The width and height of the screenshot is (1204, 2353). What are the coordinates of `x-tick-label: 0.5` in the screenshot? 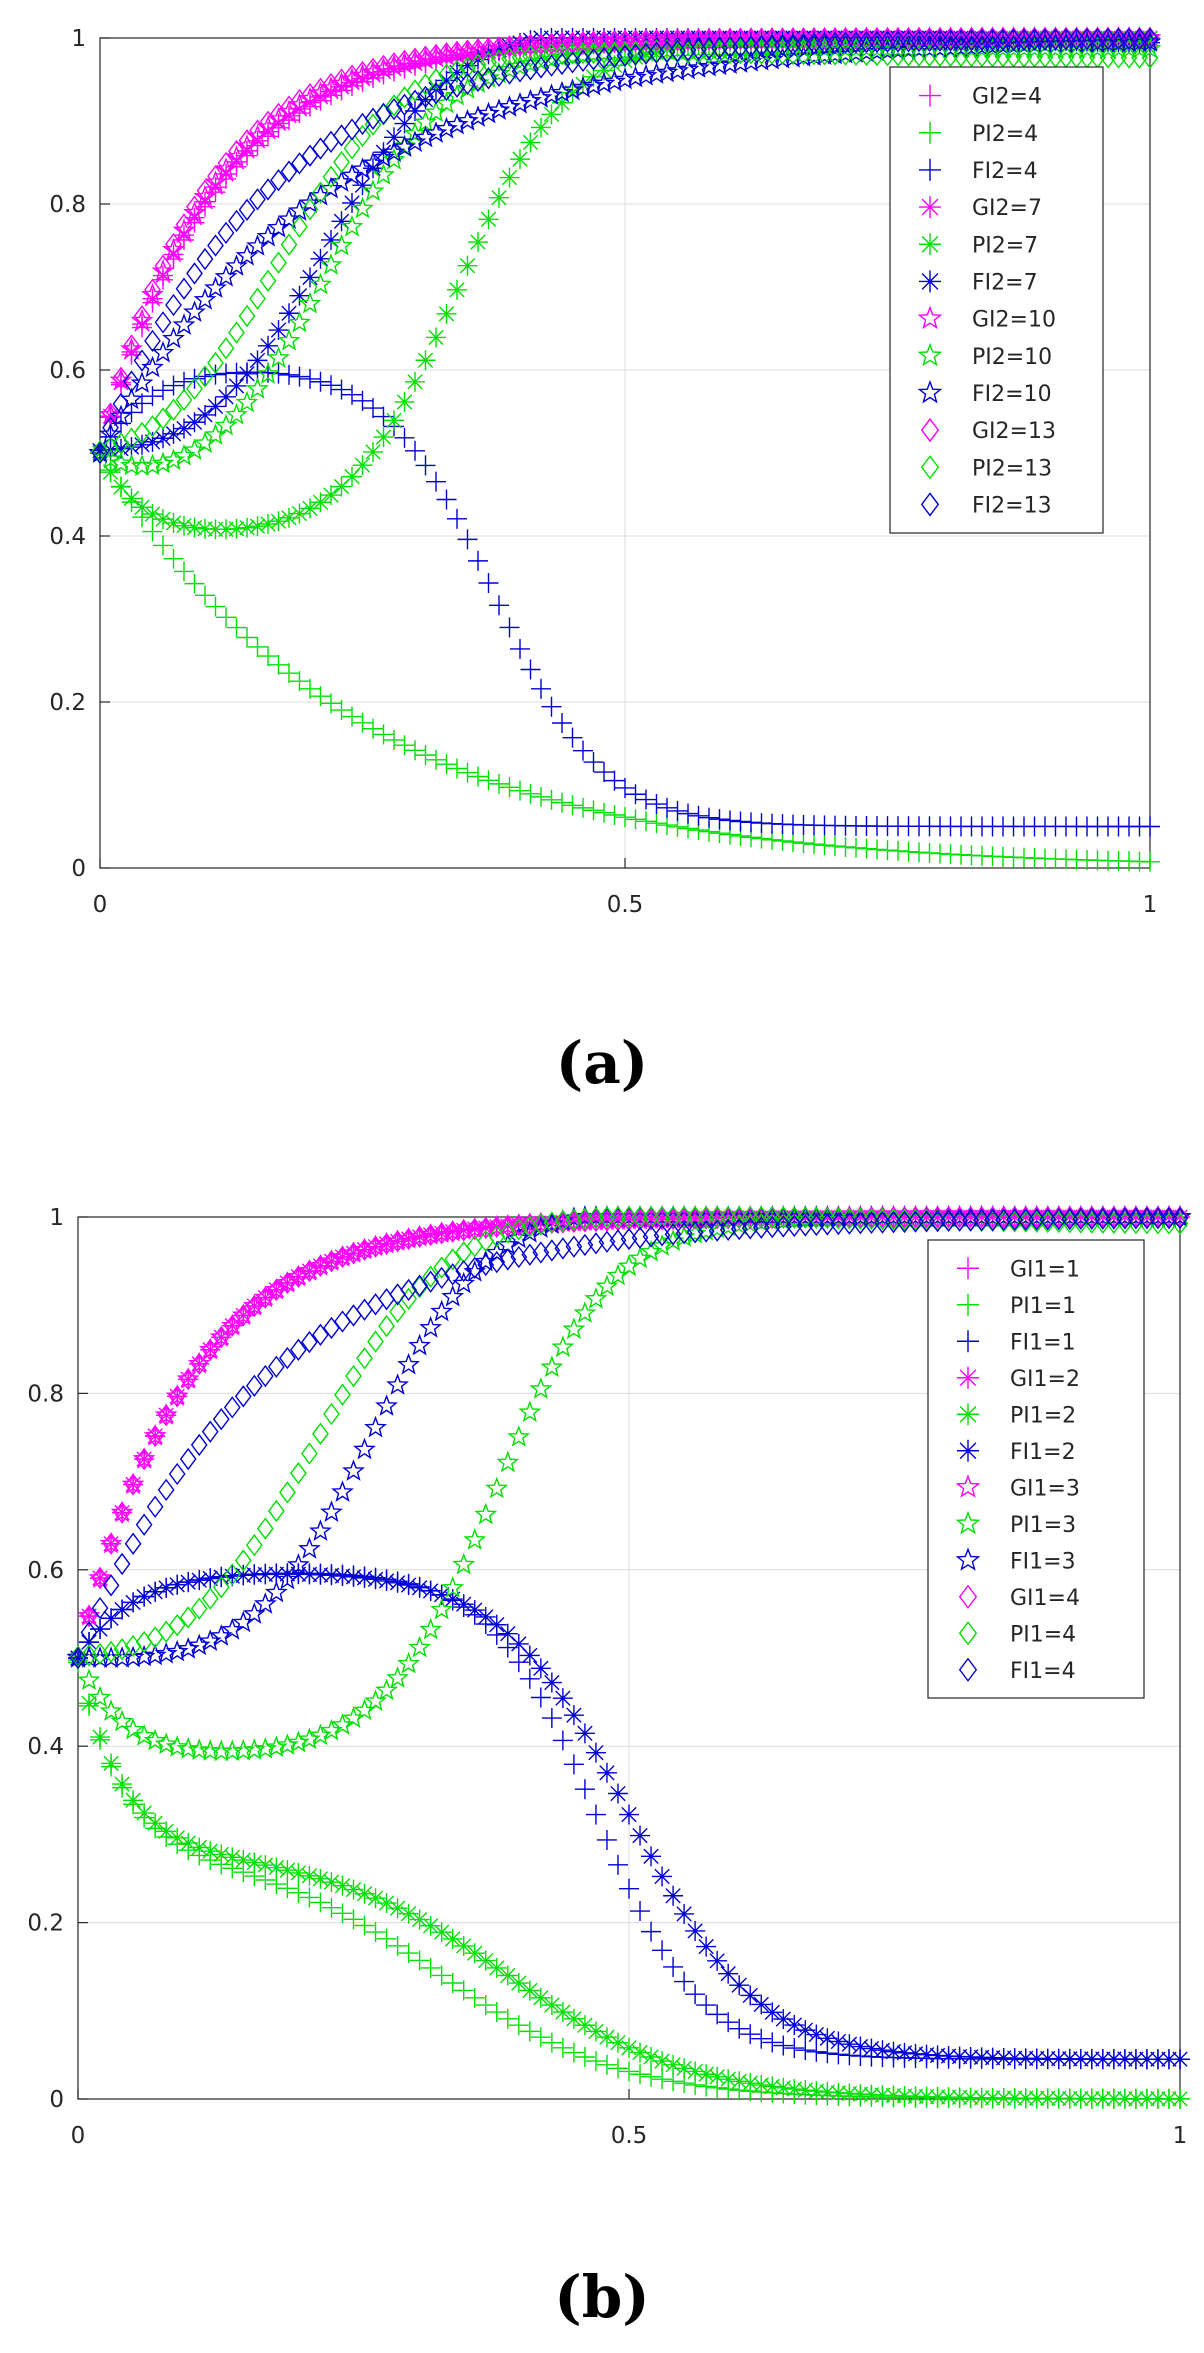 It's located at (625, 905).